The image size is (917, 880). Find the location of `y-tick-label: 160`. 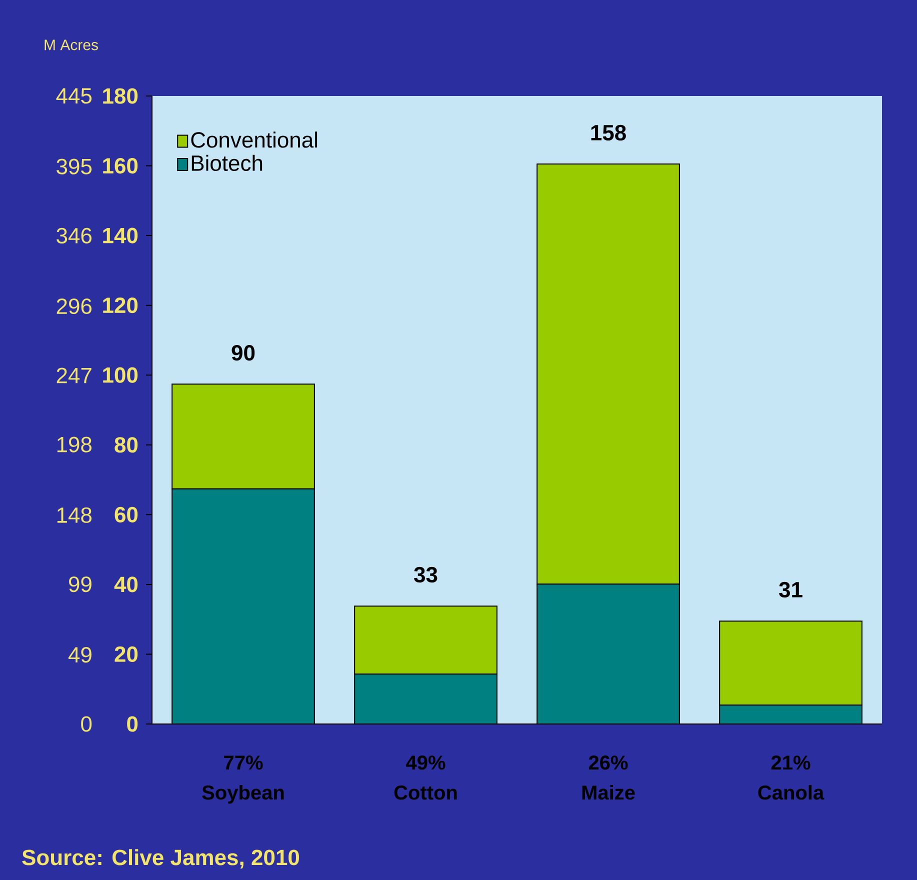

y-tick-label: 160 is located at coordinates (120, 166).